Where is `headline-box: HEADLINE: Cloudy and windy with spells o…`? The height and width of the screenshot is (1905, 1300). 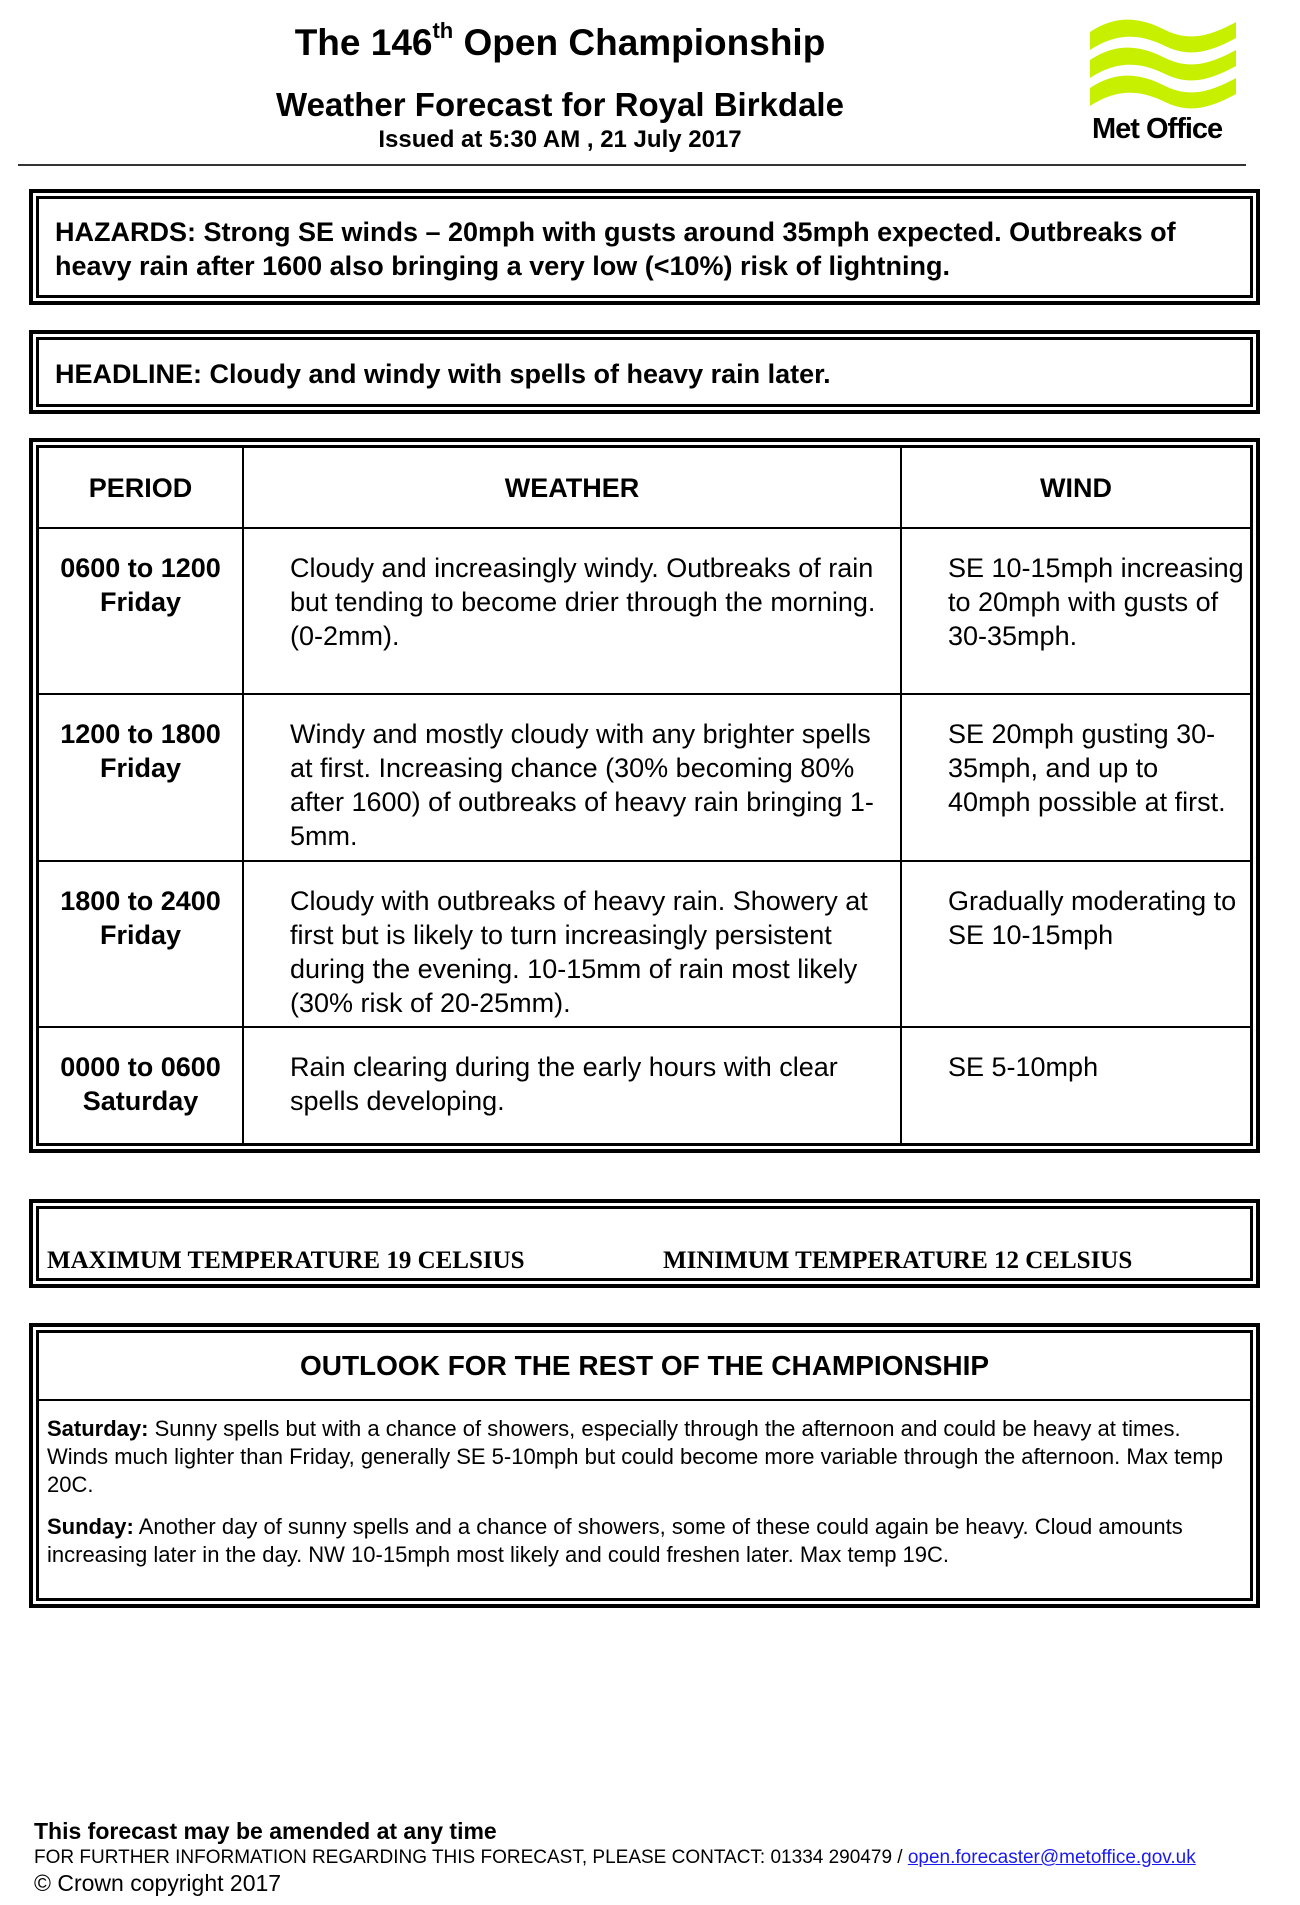 headline-box: HEADLINE: Cloudy and windy with spells o… is located at coordinates (644, 372).